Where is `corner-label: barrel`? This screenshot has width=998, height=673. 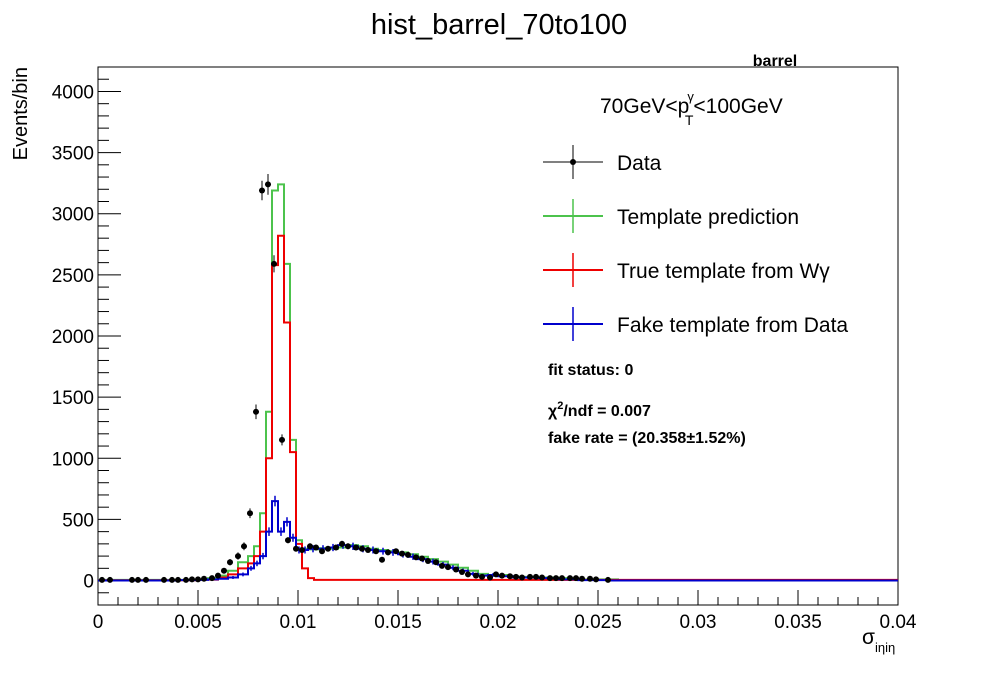 corner-label: barrel is located at coordinates (775, 61).